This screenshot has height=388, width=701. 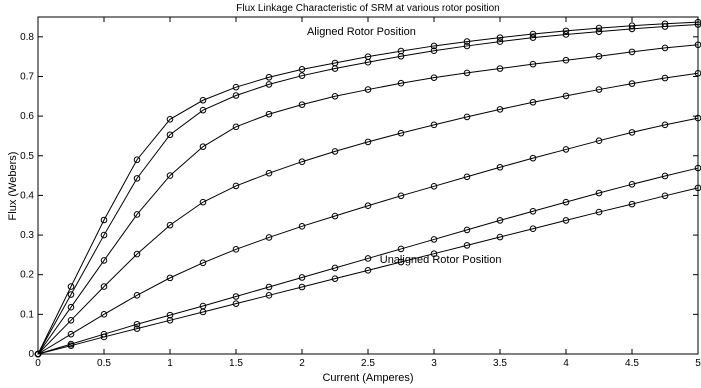 I want to click on x-tick-label: 4.5, so click(x=632, y=363).